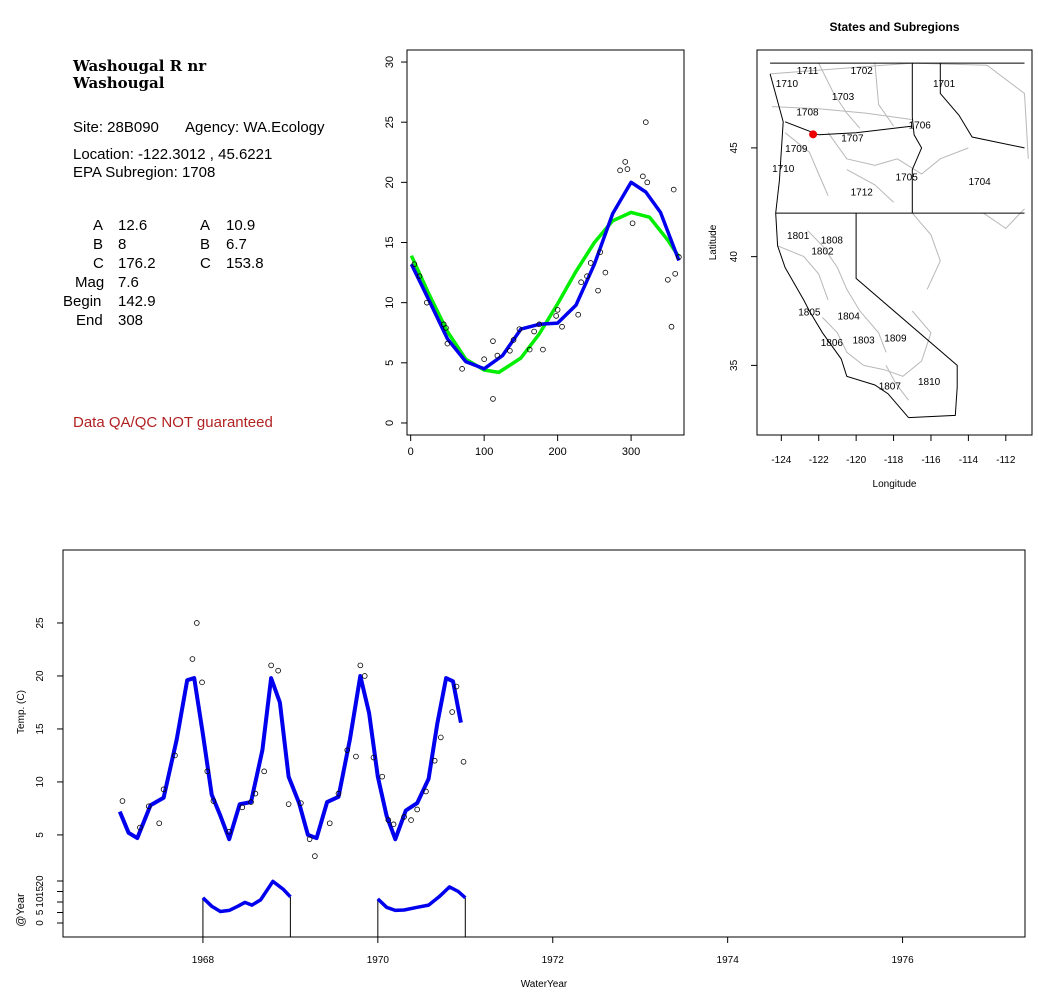 The width and height of the screenshot is (1038, 1001). What do you see at coordinates (140, 66) in the screenshot?
I see `station-name-line1: Washougal R nr` at bounding box center [140, 66].